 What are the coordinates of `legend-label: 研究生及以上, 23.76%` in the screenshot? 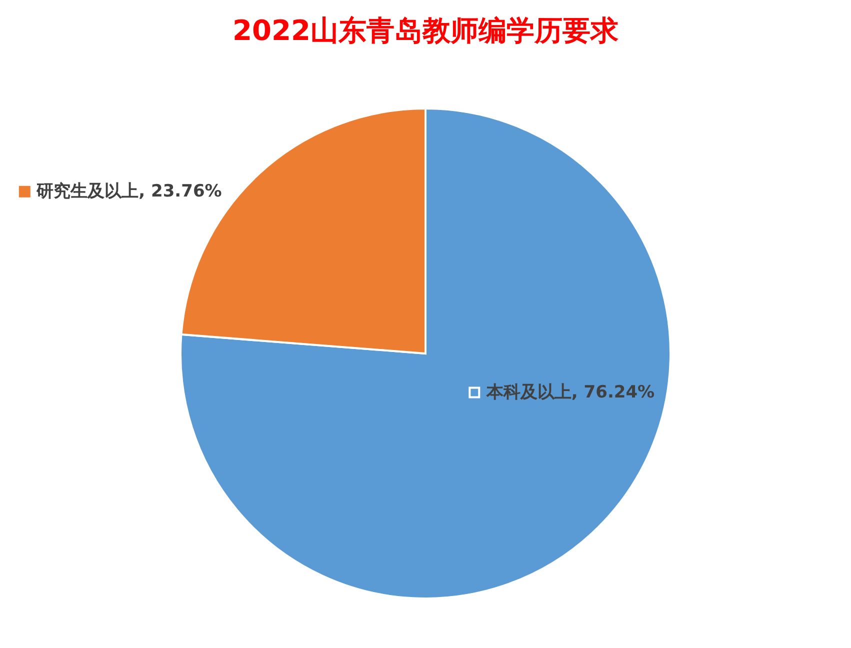 It's located at (129, 192).